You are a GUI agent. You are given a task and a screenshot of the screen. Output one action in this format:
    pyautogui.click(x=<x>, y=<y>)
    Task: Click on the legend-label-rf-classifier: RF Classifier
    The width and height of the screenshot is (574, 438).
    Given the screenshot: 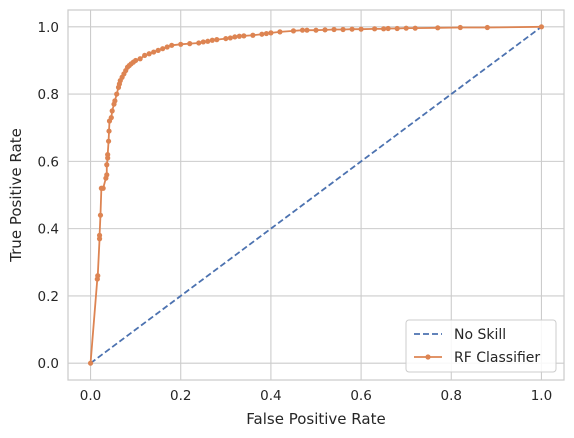 What is the action you would take?
    pyautogui.click(x=497, y=358)
    